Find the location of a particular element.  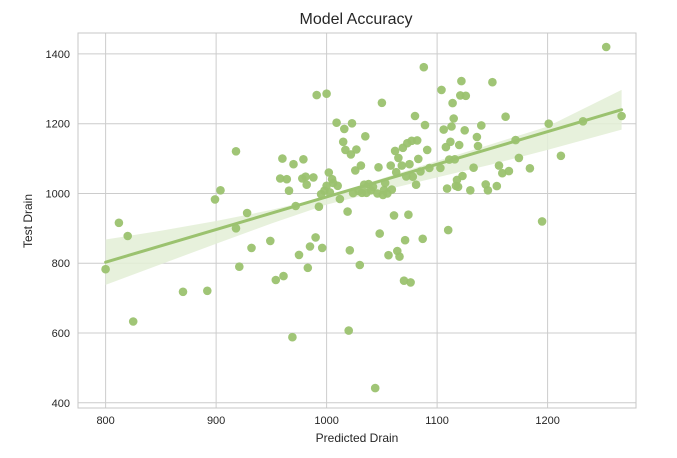

y-axis-label: Test Drain is located at coordinates (28, 221).